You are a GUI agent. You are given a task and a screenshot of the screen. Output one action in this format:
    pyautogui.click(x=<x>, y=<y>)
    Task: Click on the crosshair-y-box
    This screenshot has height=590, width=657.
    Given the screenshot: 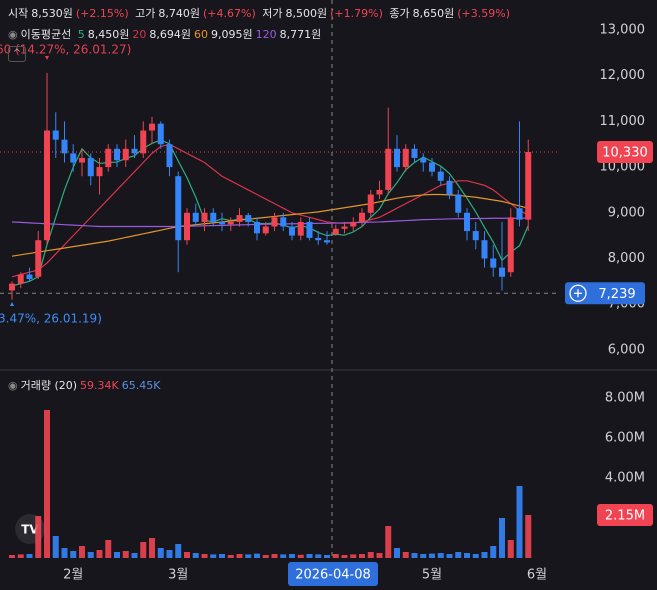 What is the action you would take?
    pyautogui.click(x=605, y=293)
    